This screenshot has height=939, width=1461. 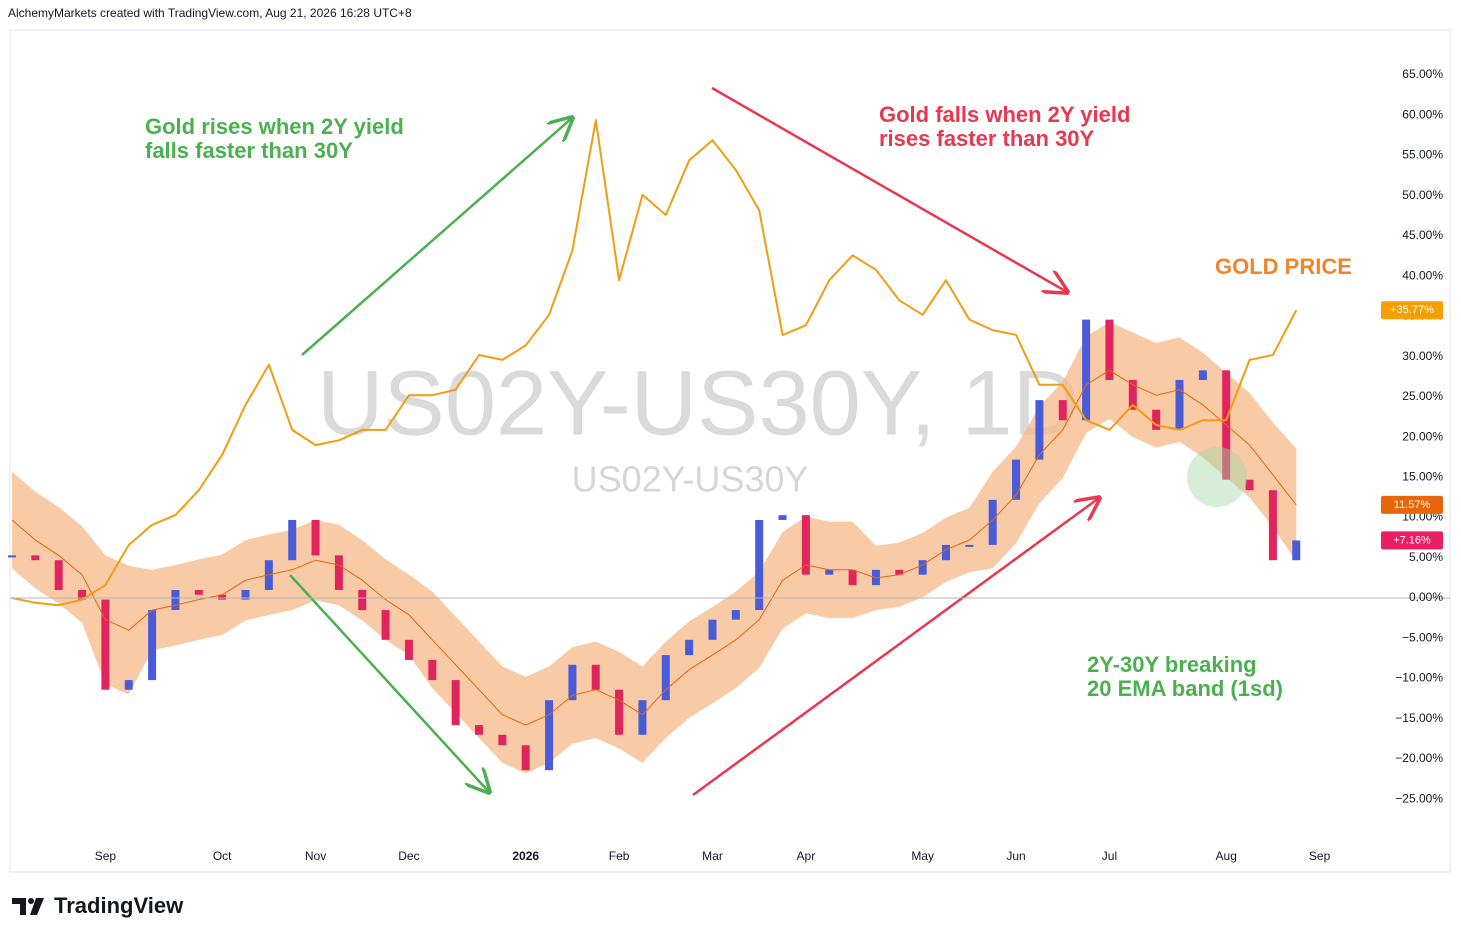 What do you see at coordinates (1422, 114) in the screenshot?
I see `y-tick-label: 60.00%` at bounding box center [1422, 114].